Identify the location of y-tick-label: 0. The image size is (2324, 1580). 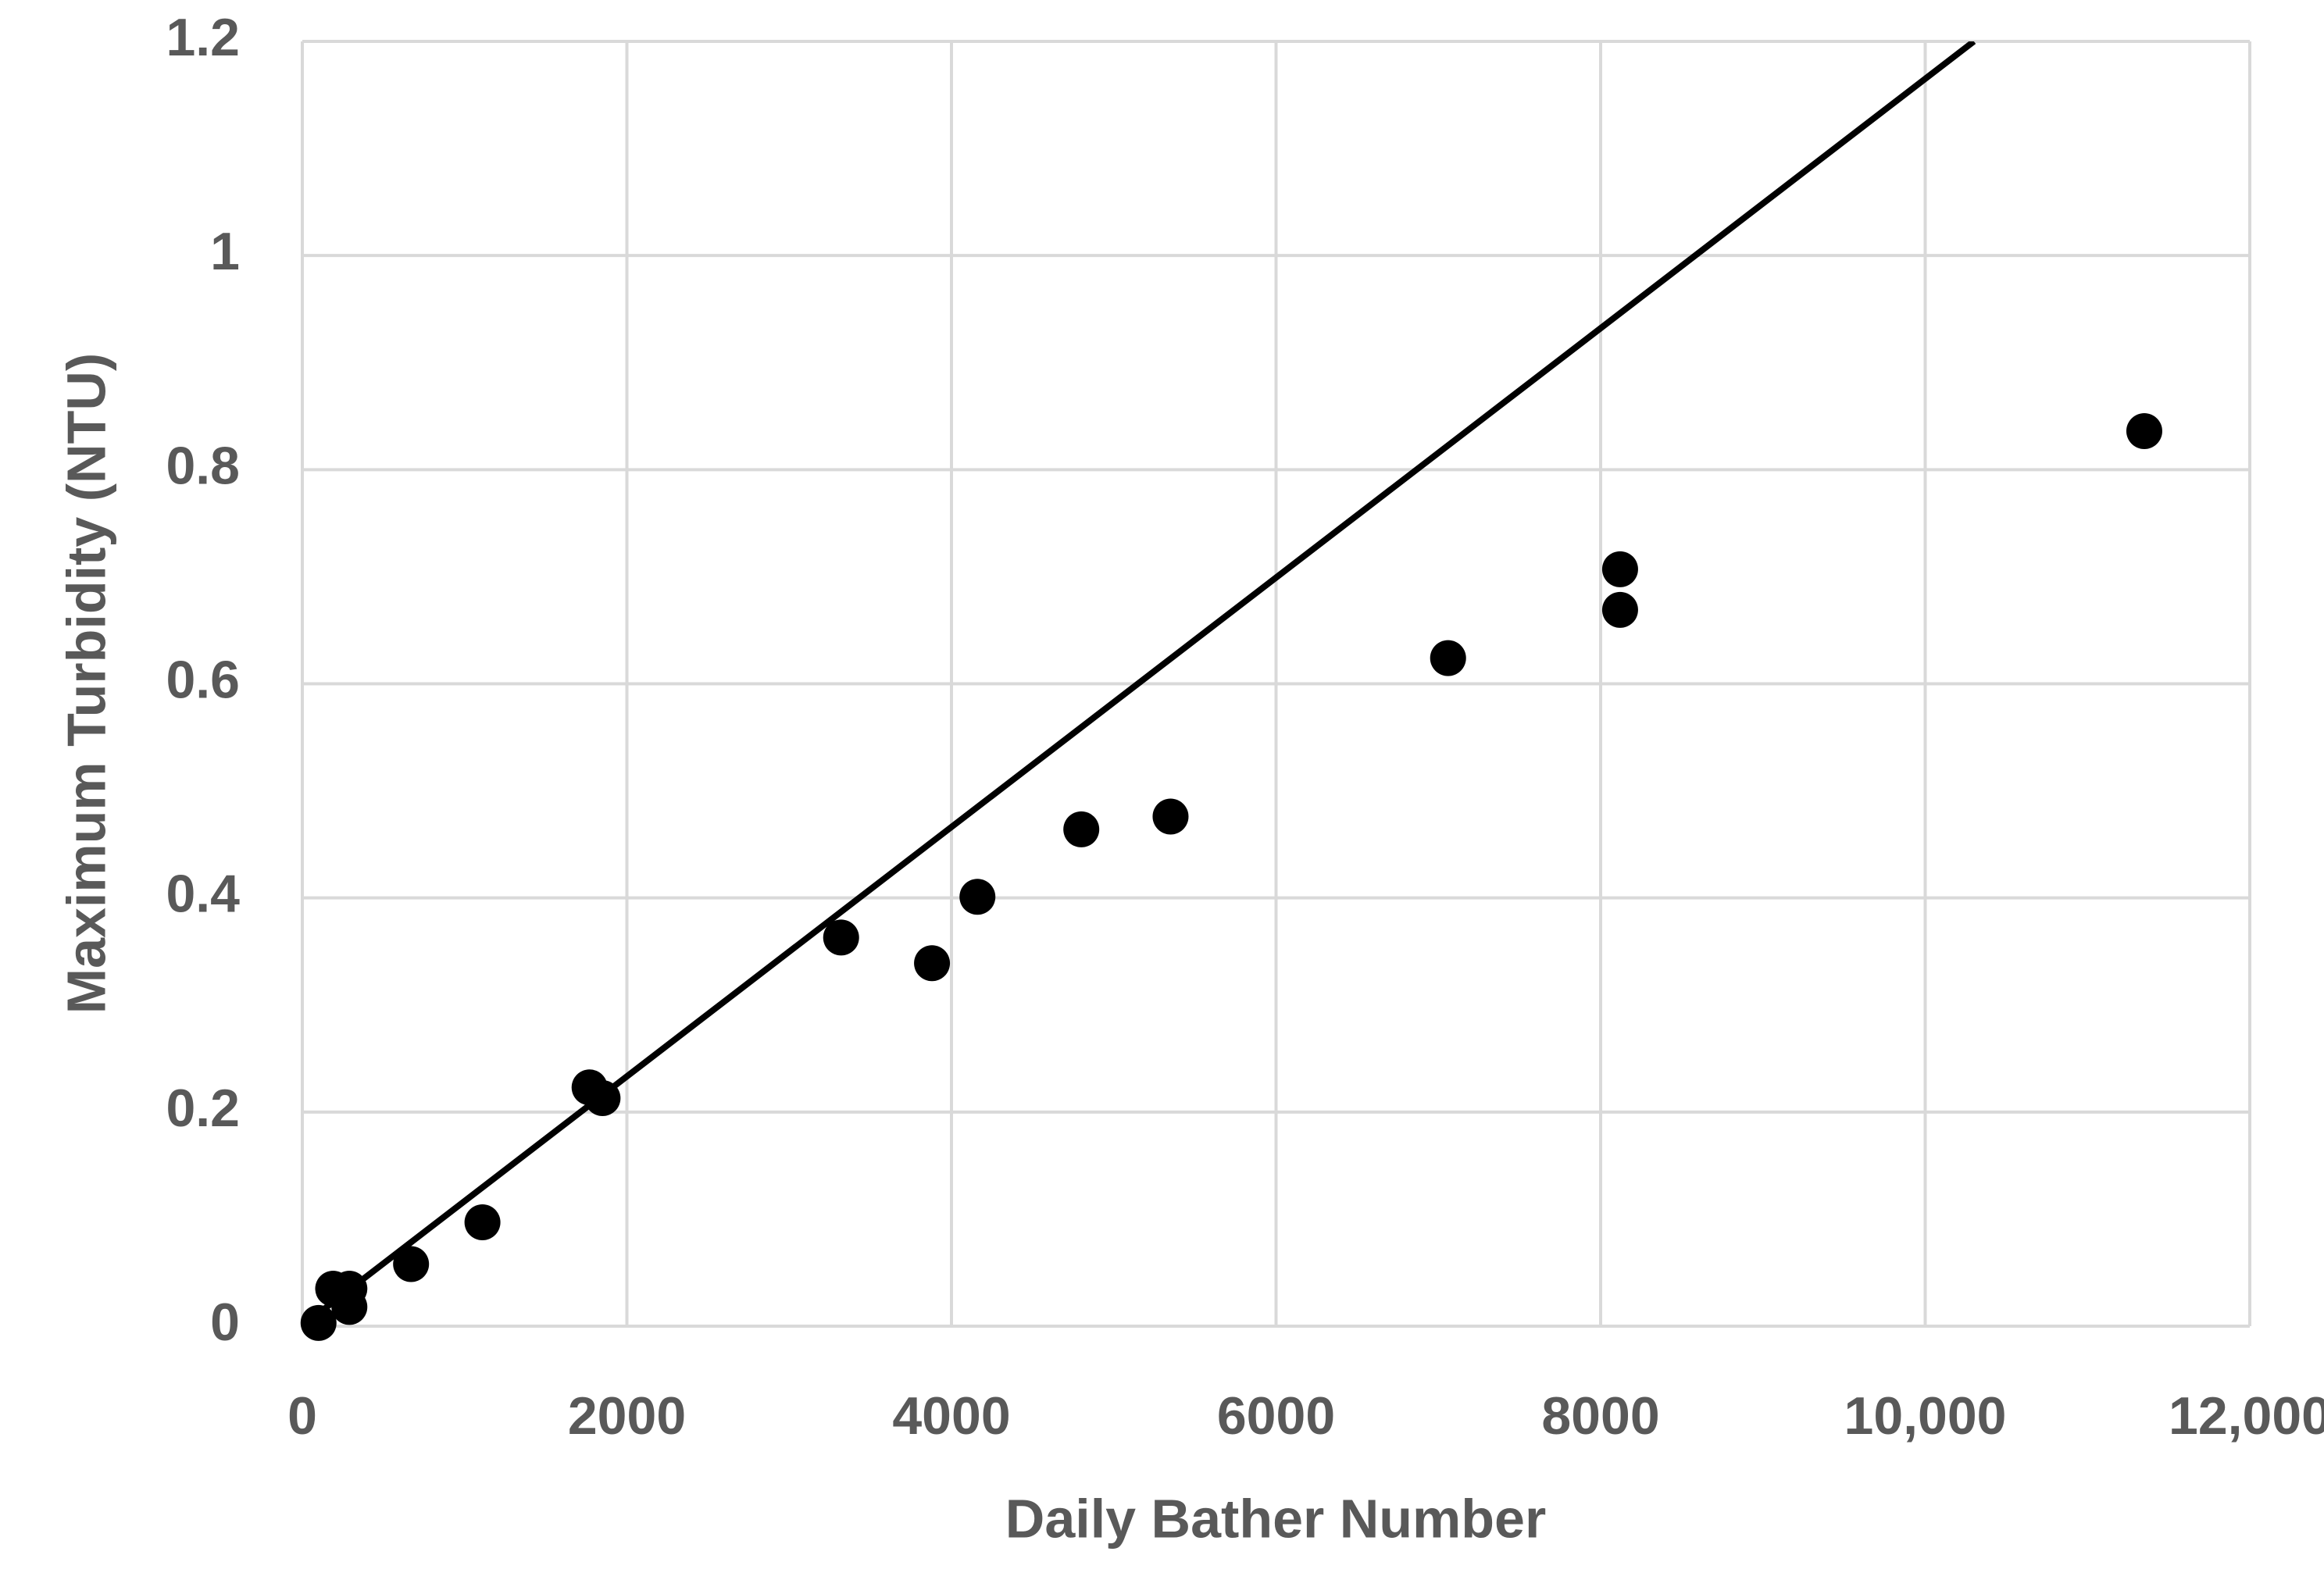
(225, 1322).